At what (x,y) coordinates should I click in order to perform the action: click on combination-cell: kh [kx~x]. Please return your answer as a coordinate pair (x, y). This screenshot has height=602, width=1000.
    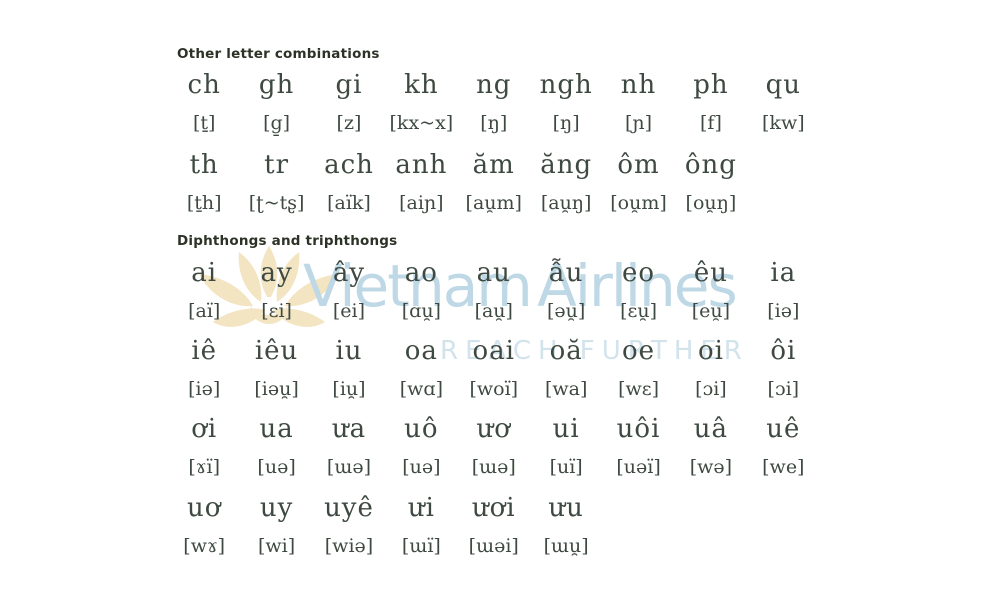
    Looking at the image, I should click on (421, 102).